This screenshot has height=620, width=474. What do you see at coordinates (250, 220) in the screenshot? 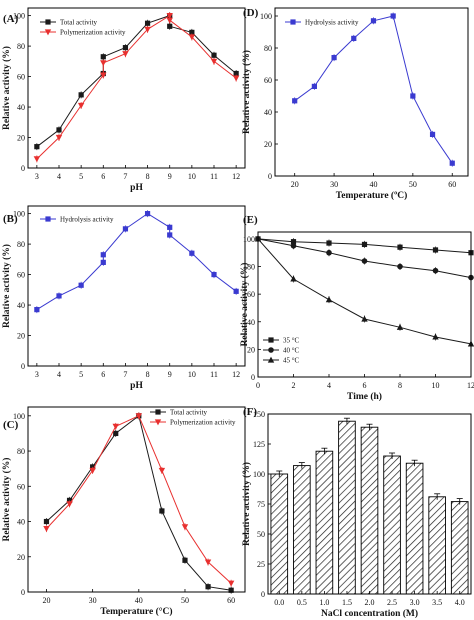
I see `panel-label: (E)` at bounding box center [250, 220].